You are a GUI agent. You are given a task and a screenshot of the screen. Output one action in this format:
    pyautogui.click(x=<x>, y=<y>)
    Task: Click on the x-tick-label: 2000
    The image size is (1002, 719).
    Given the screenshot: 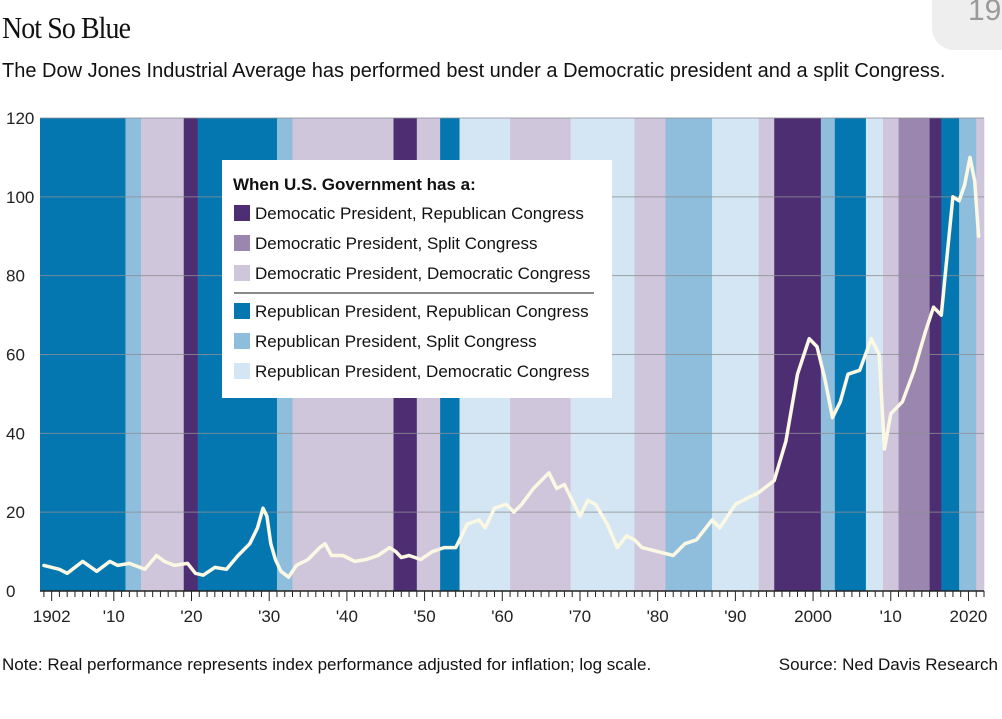 What is the action you would take?
    pyautogui.click(x=813, y=616)
    